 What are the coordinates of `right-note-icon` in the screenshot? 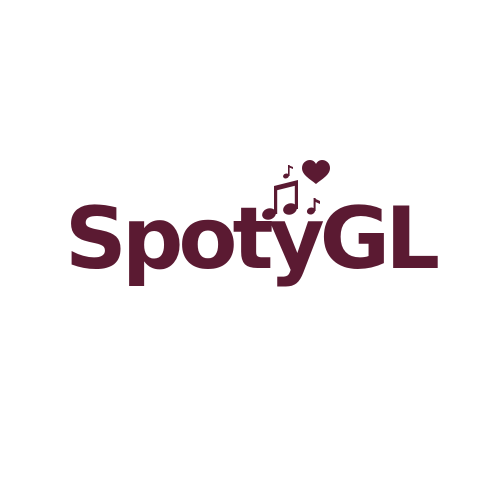 It's located at (313, 206).